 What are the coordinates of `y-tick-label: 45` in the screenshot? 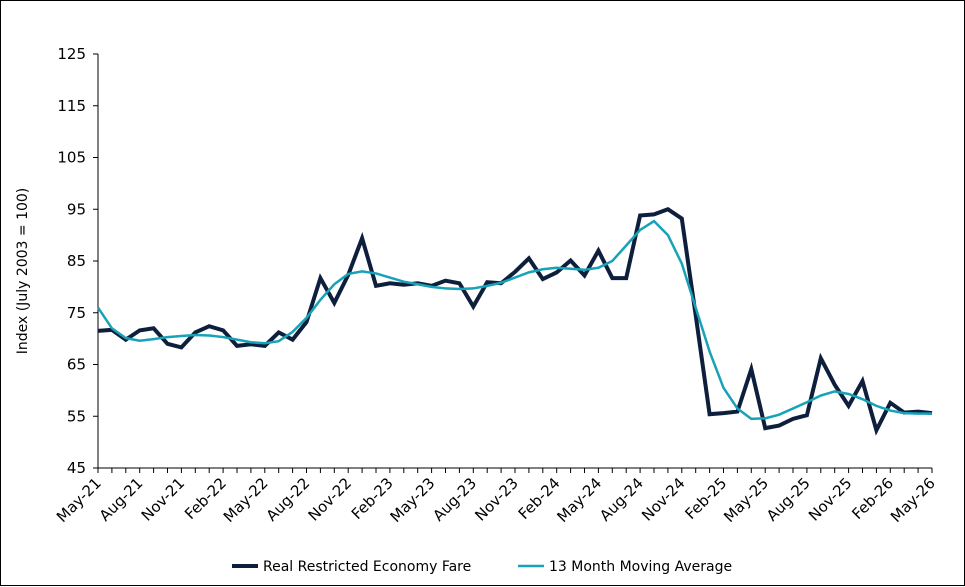 It's located at (76, 468).